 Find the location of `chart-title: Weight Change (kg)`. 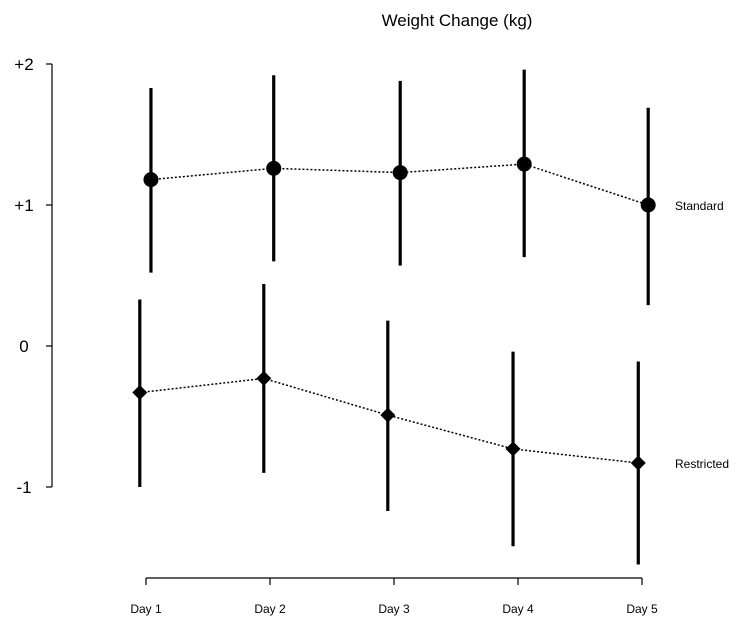

chart-title: Weight Change (kg) is located at coordinates (457, 20).